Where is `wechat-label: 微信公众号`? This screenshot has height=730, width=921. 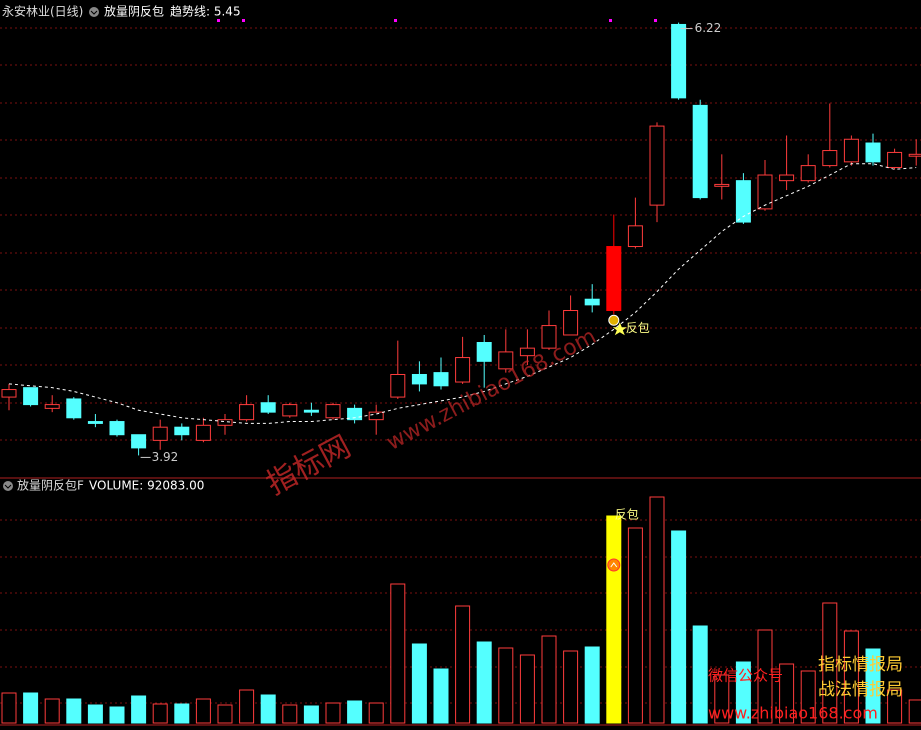
wechat-label: 微信公众号 is located at coordinates (745, 676).